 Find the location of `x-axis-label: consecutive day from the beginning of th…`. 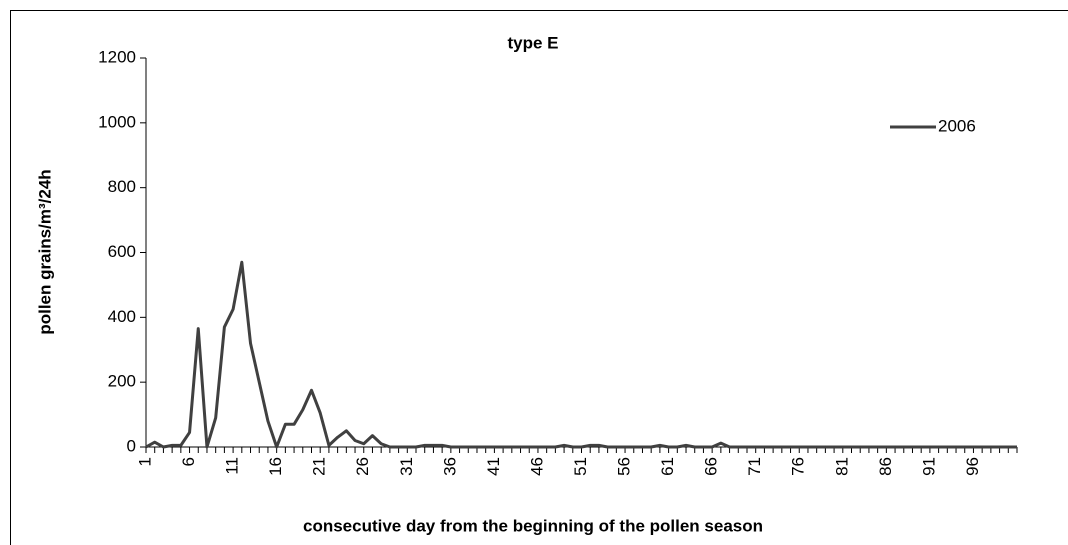

x-axis-label: consecutive day from the beginning of th… is located at coordinates (533, 525).